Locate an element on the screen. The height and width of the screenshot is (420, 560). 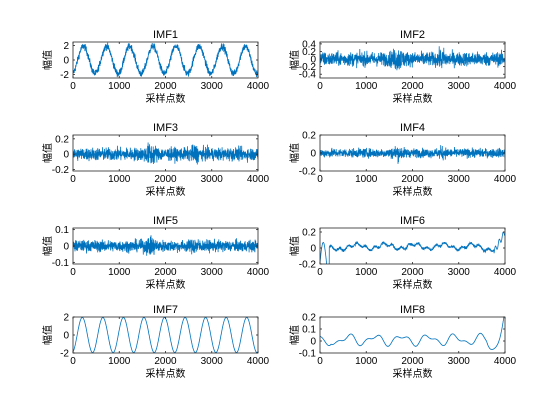
subplot-title: IMF5 is located at coordinates (165, 221).